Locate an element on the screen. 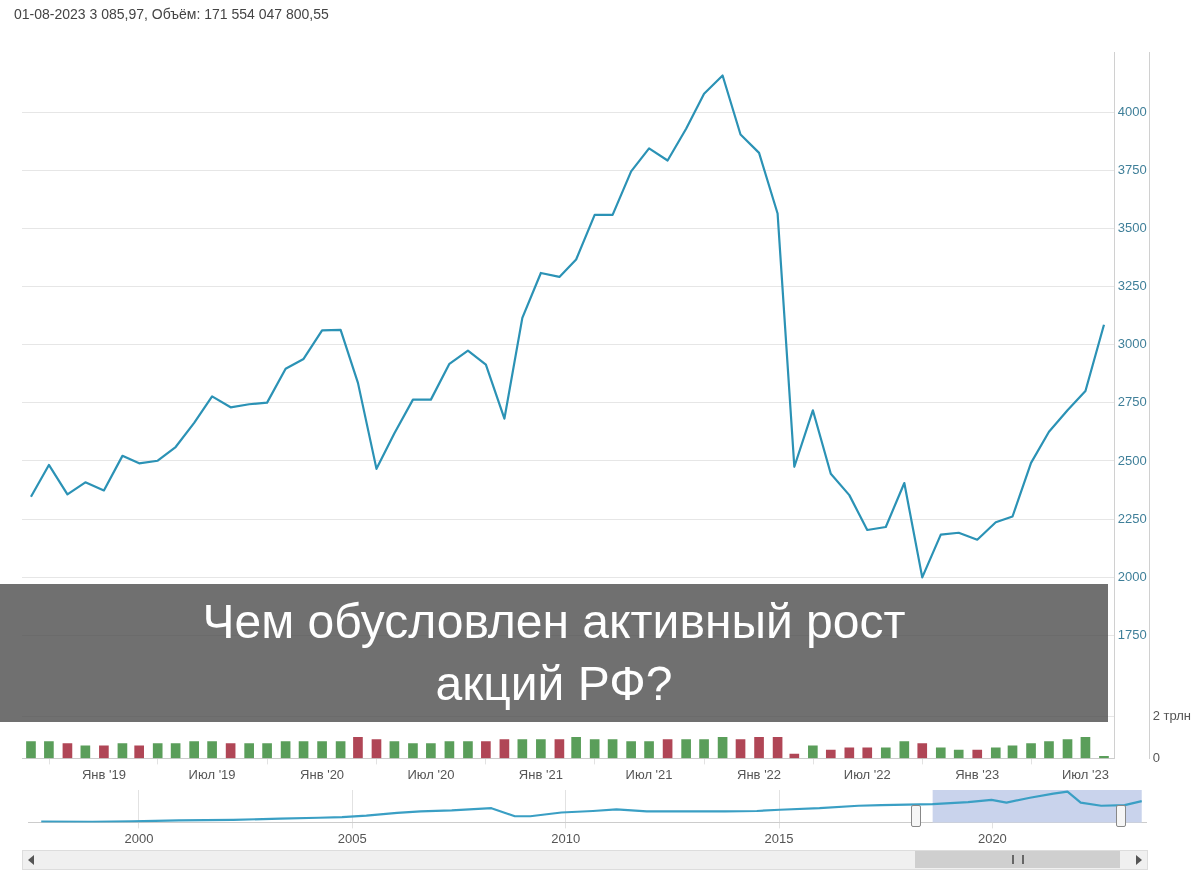  x-tick-label: Янв '21 is located at coordinates (540, 774).